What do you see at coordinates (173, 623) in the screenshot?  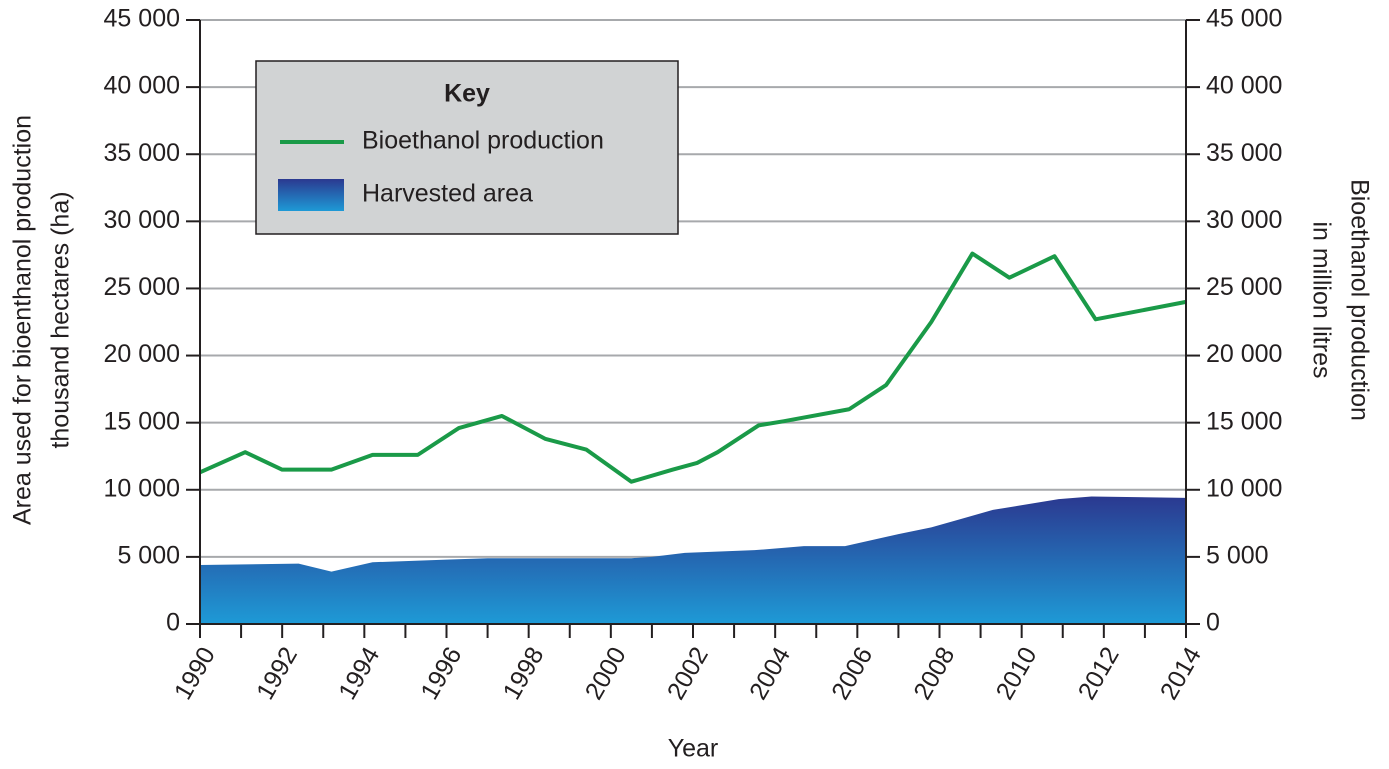 I see `y-tick-label: 0` at bounding box center [173, 623].